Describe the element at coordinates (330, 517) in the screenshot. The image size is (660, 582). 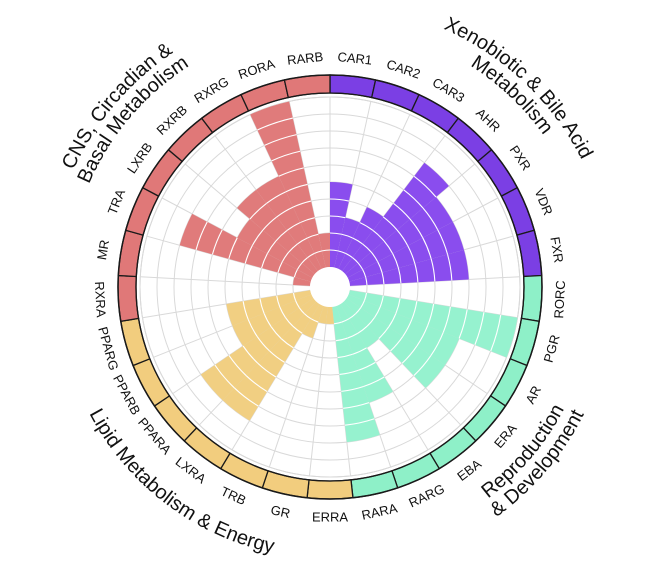
I see `receptor-label-erra: ERRA` at that location.